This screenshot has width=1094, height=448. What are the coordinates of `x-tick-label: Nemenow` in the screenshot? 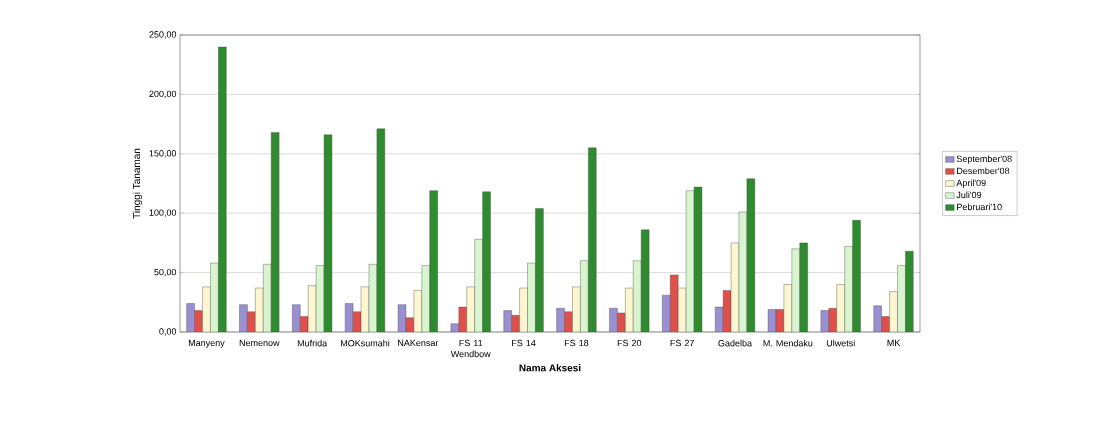 It's located at (259, 343).